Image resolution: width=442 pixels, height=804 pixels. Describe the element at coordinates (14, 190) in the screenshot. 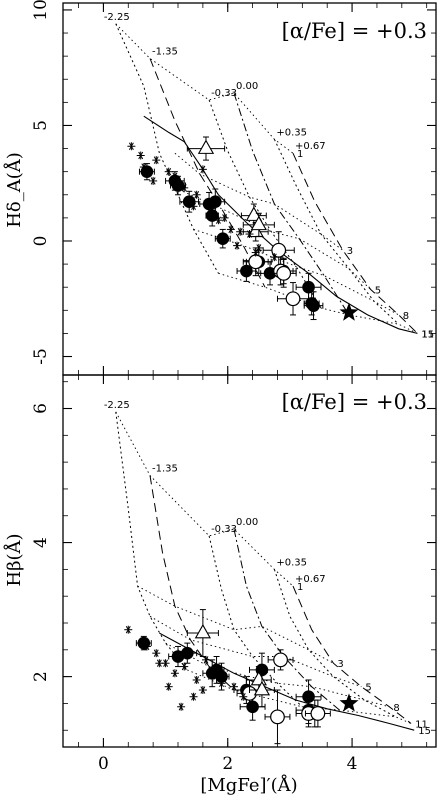

I see `top-y-axis-label: Hδ_A(Å)` at that location.